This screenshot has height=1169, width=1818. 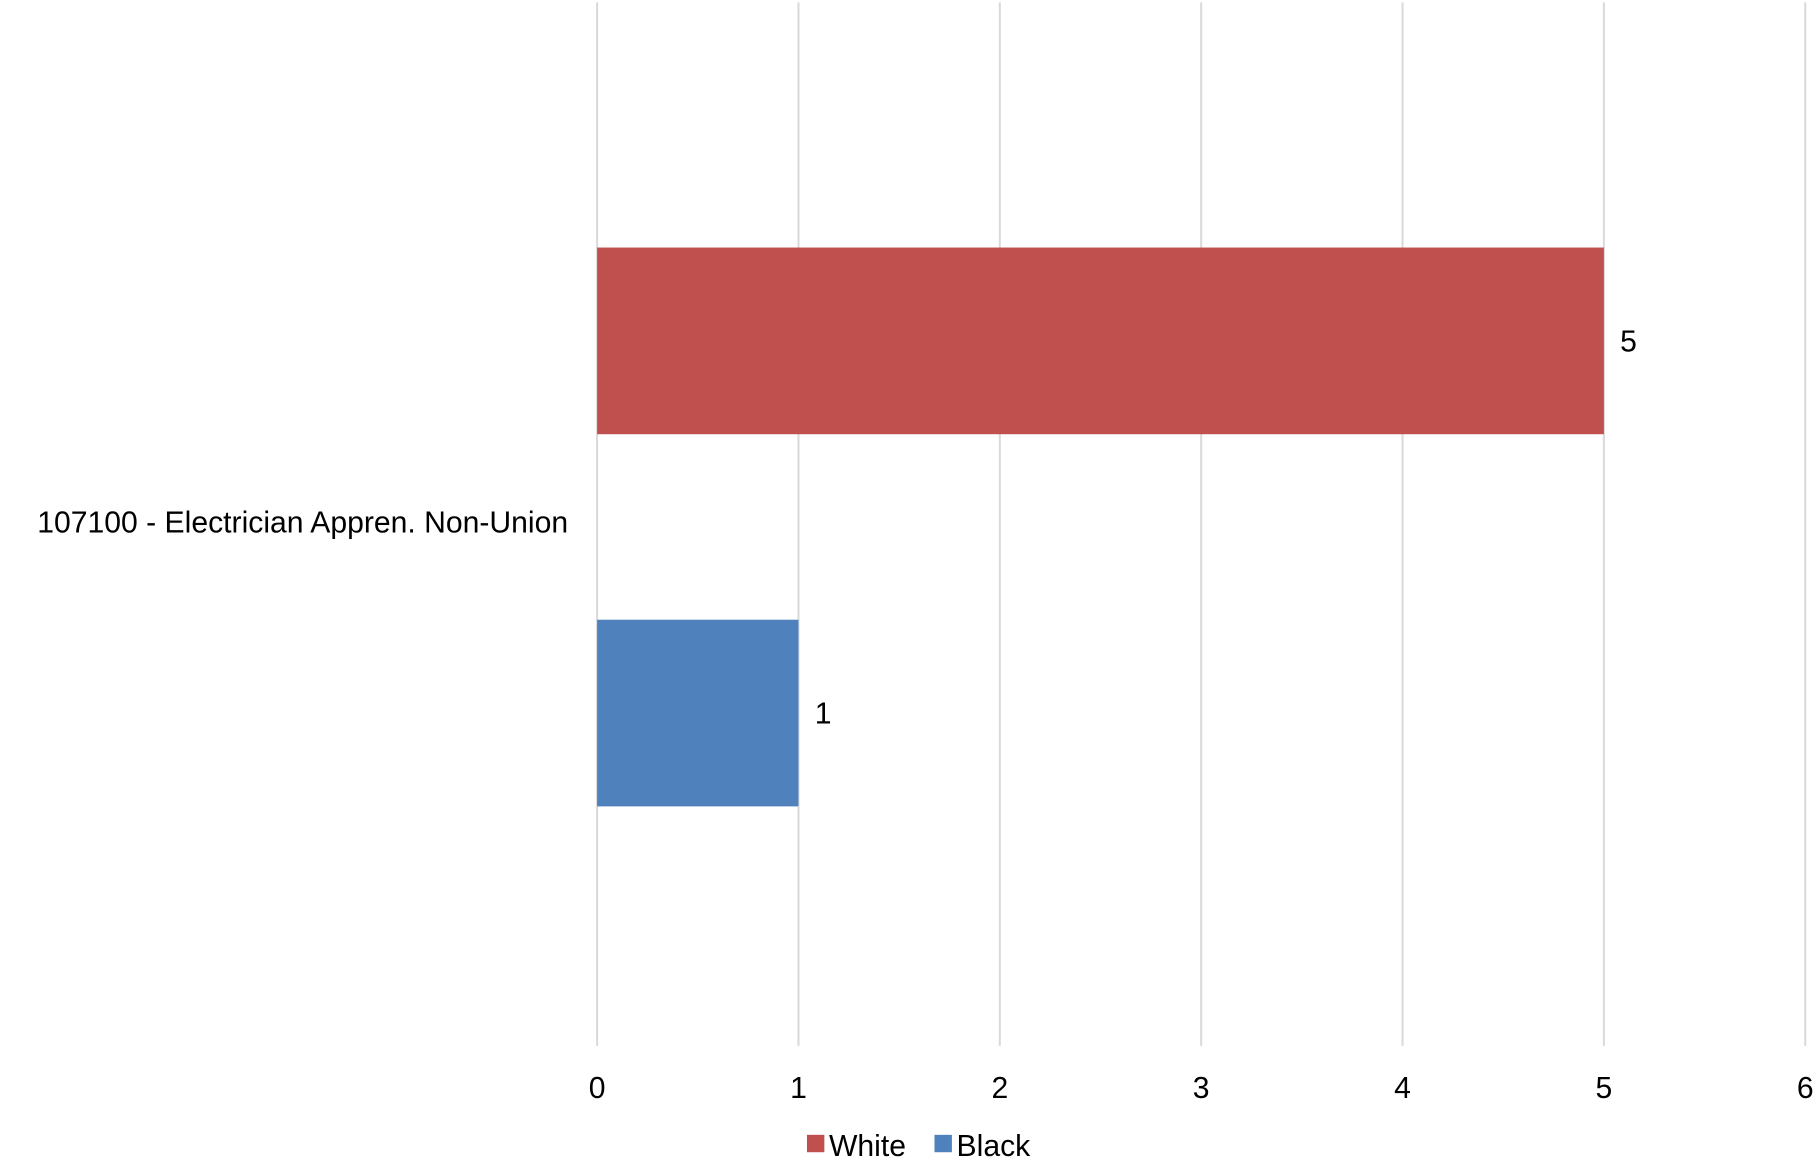 What do you see at coordinates (1604, 1088) in the screenshot?
I see `x-tick-label: 5` at bounding box center [1604, 1088].